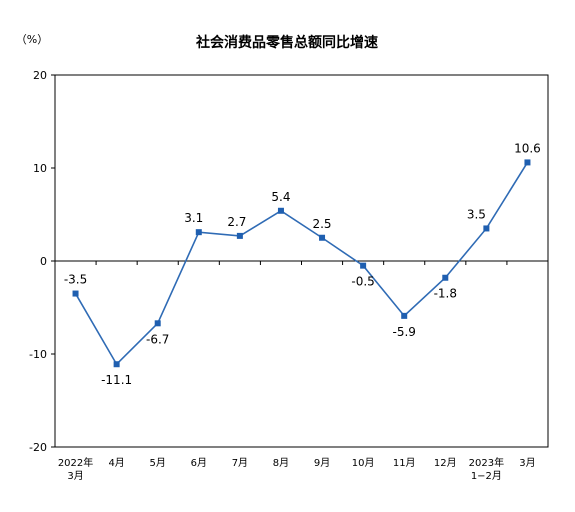 This screenshot has width=575, height=512. What do you see at coordinates (193, 218) in the screenshot?
I see `data-label: 3.1` at bounding box center [193, 218].